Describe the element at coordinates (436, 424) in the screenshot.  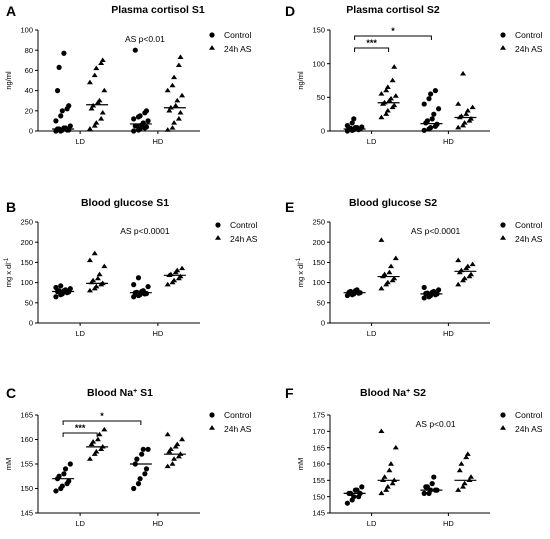
I see `as-annotation: AS p<0.01` at that location.